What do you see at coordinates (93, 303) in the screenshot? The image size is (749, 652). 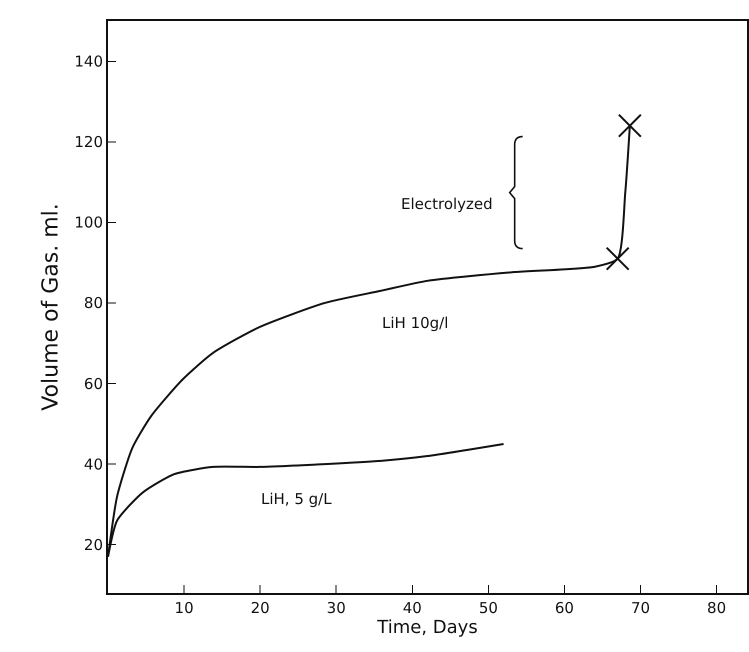 I see `y-tick-label: 80` at bounding box center [93, 303].